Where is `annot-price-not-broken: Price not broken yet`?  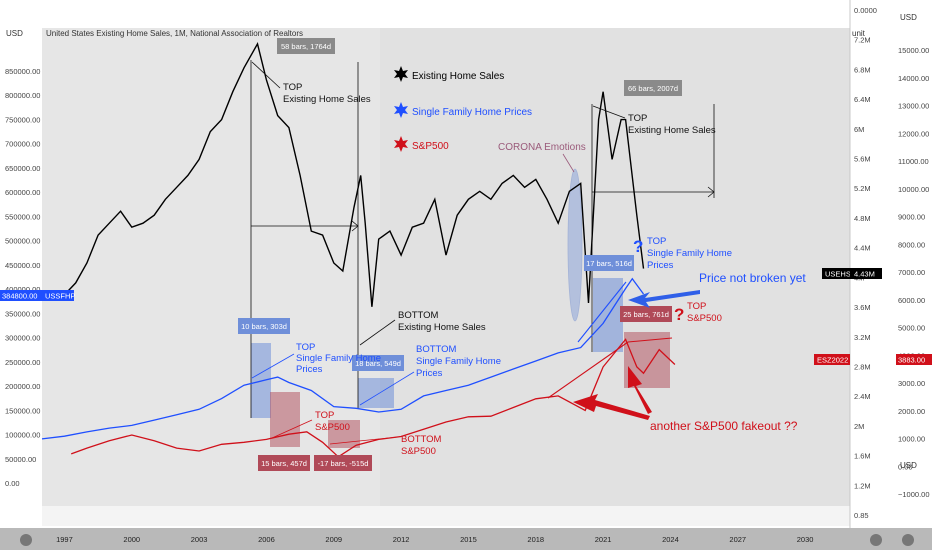
annot-price-not-broken: Price not broken yet is located at coordinates (752, 278).